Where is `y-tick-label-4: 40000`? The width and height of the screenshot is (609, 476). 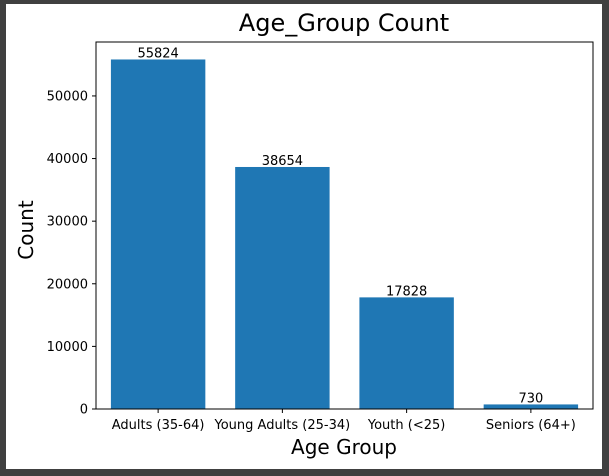 y-tick-label-4: 40000 is located at coordinates (67, 159).